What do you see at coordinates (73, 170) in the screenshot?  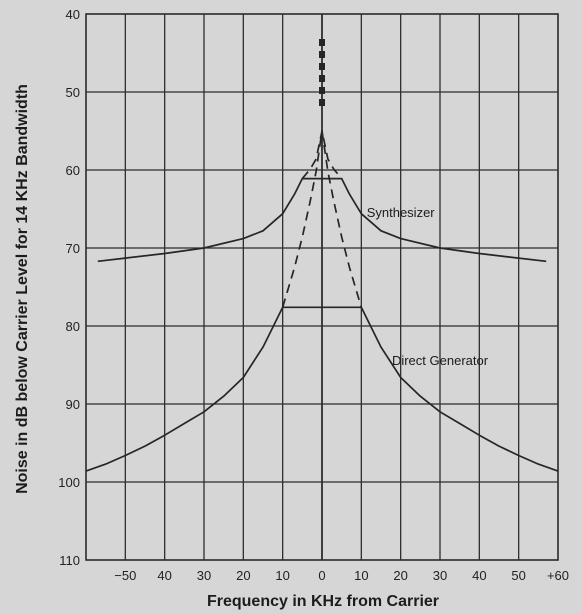 I see `y-tick-label: 60` at bounding box center [73, 170].